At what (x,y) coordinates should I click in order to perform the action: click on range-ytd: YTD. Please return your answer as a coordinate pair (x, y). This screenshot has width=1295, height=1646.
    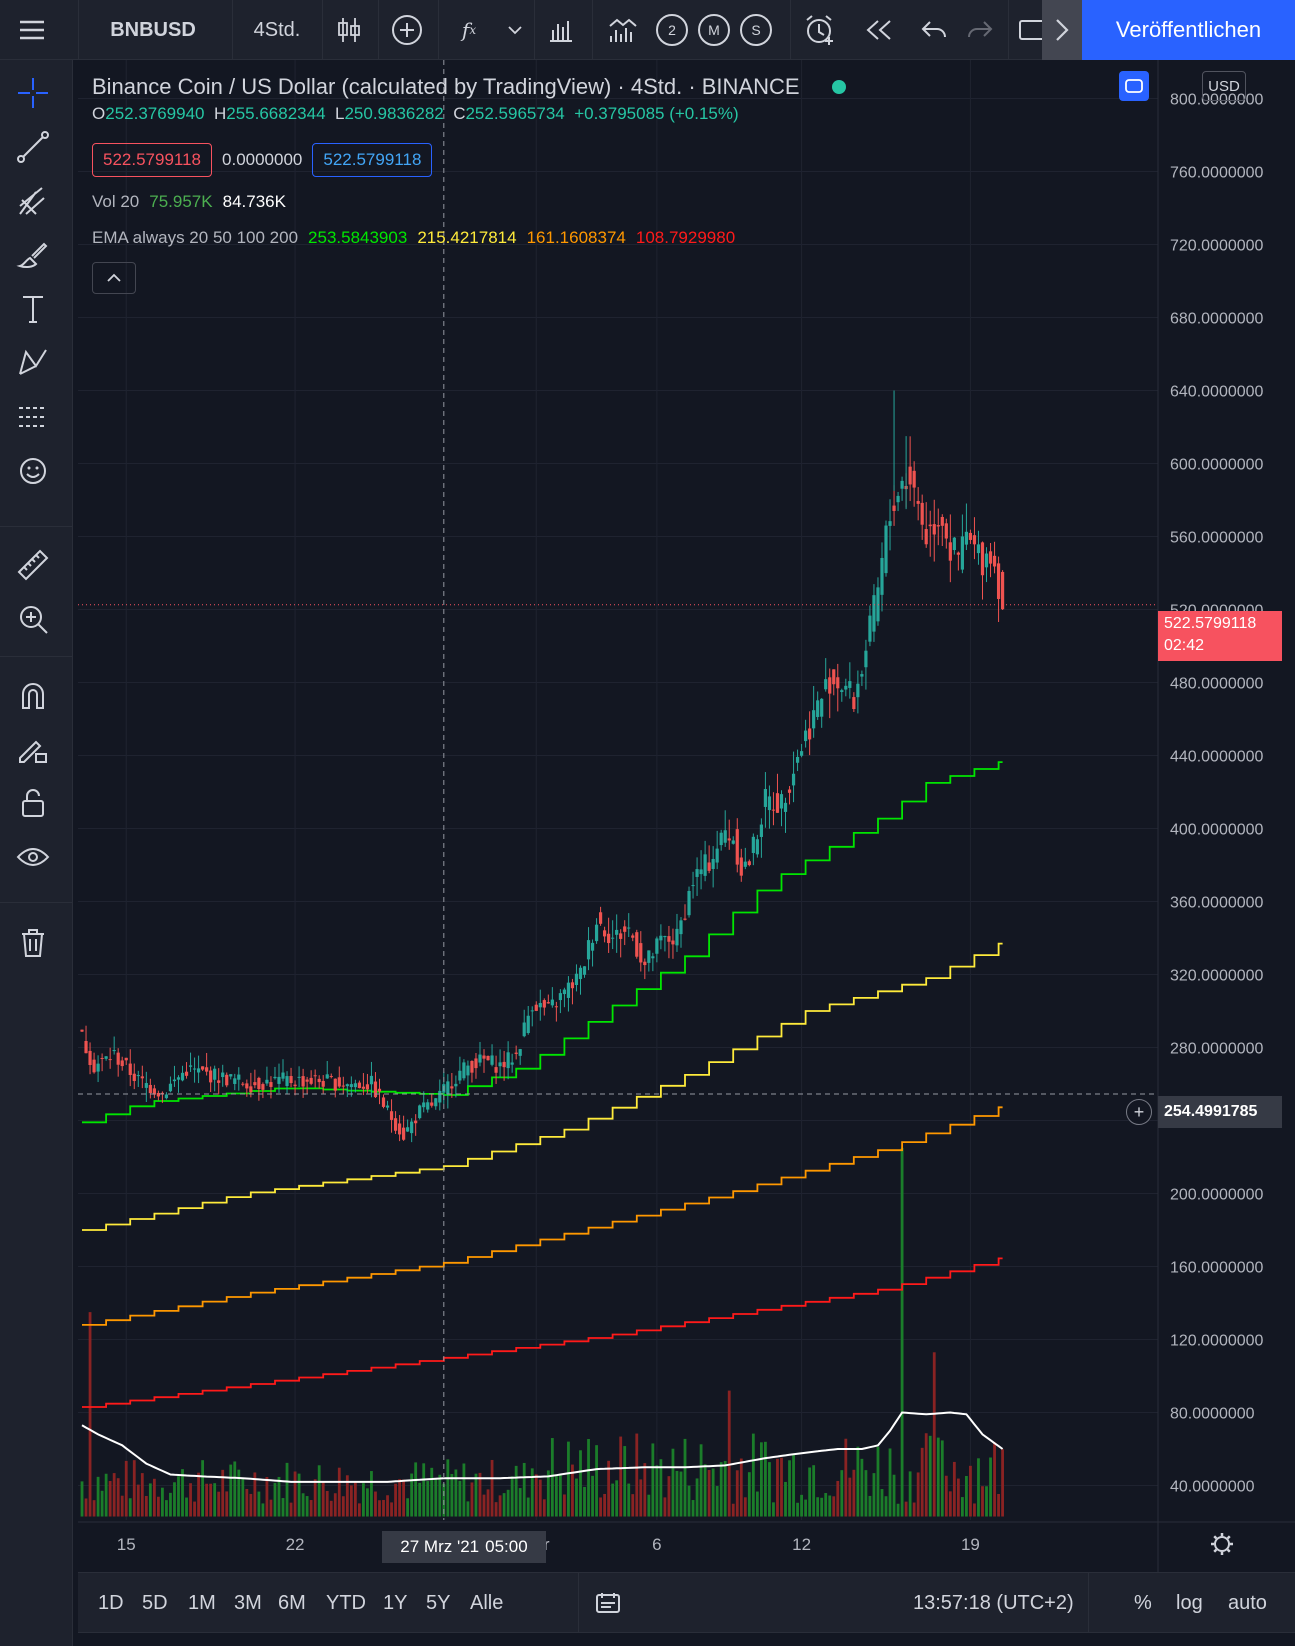
    Looking at the image, I should click on (346, 1602).